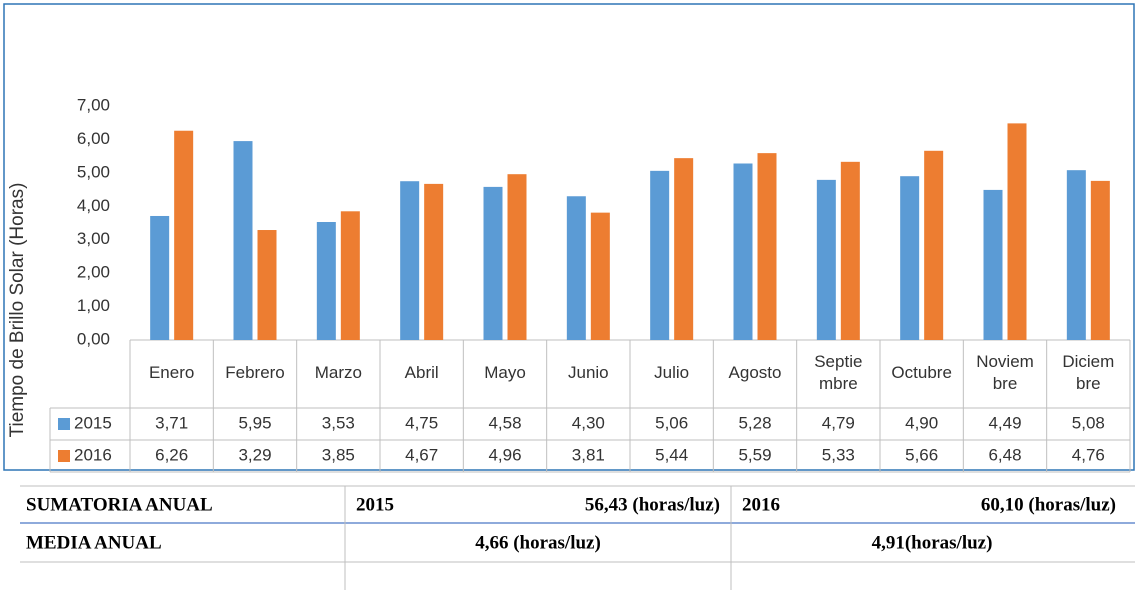 This screenshot has width=1135, height=590. Describe the element at coordinates (255, 372) in the screenshot. I see `x-tick-label: Febrero` at that location.